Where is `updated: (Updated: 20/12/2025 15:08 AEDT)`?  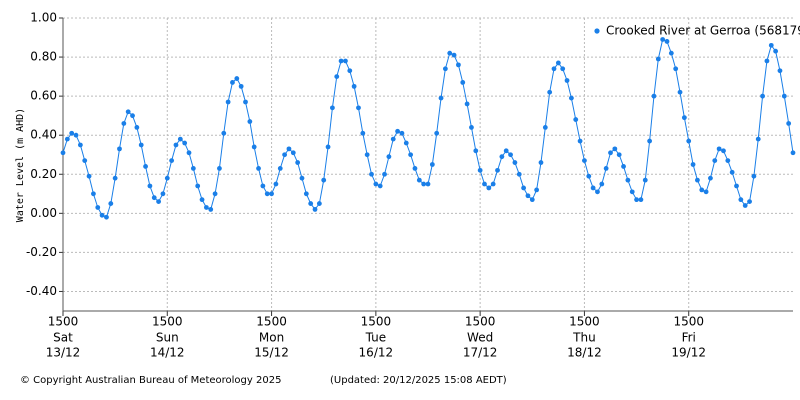 updated: (Updated: 20/12/2025 15:08 AEDT) is located at coordinates (418, 380).